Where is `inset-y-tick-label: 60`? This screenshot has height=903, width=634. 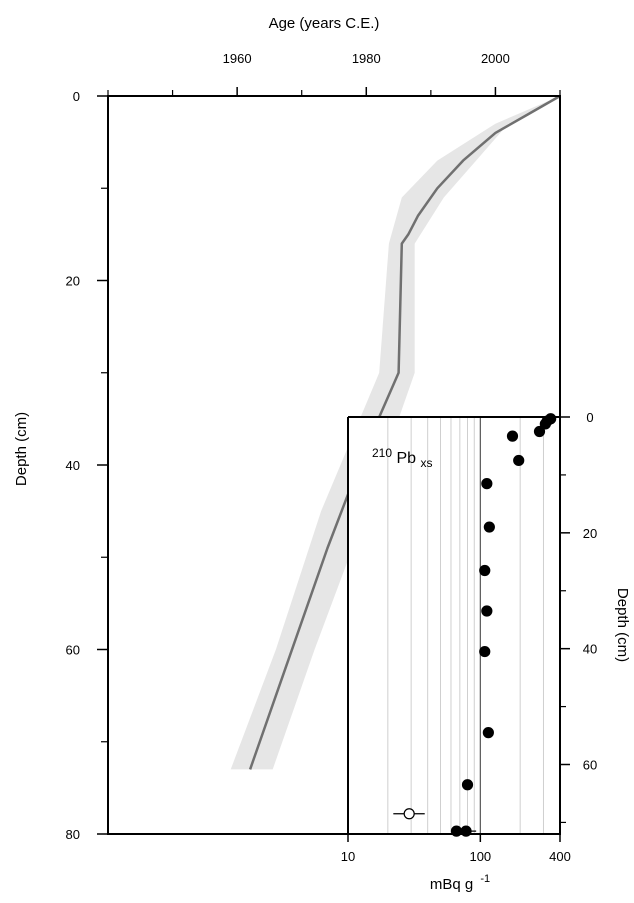
inset-y-tick-label: 60 is located at coordinates (590, 765).